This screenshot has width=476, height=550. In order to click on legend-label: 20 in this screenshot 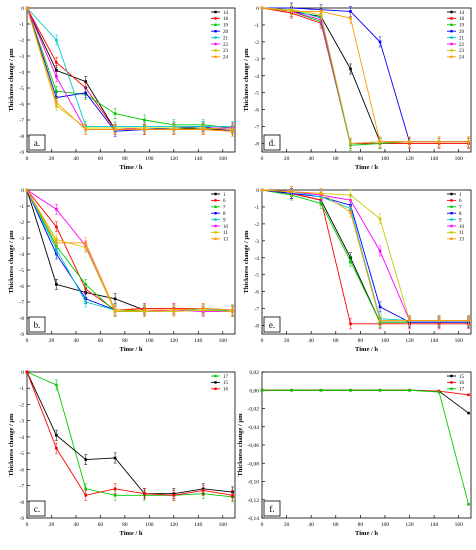, I will do `click(226, 32)`.